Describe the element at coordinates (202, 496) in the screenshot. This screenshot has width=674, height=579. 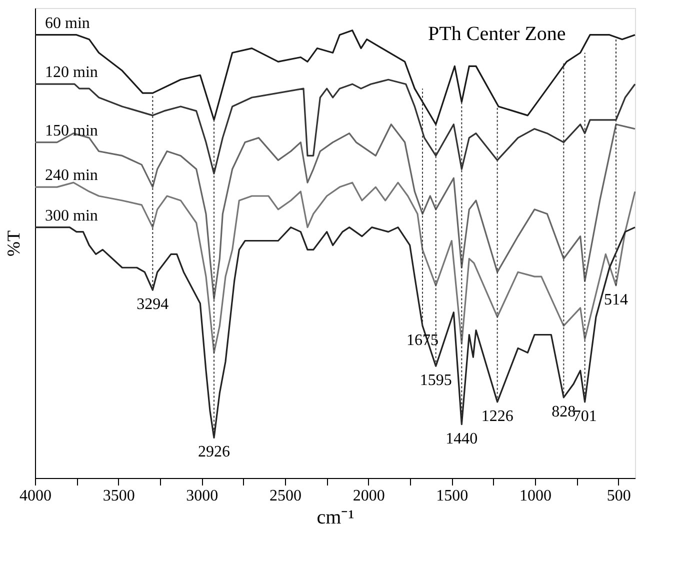
I see `x-tick-label: 3000` at that location.